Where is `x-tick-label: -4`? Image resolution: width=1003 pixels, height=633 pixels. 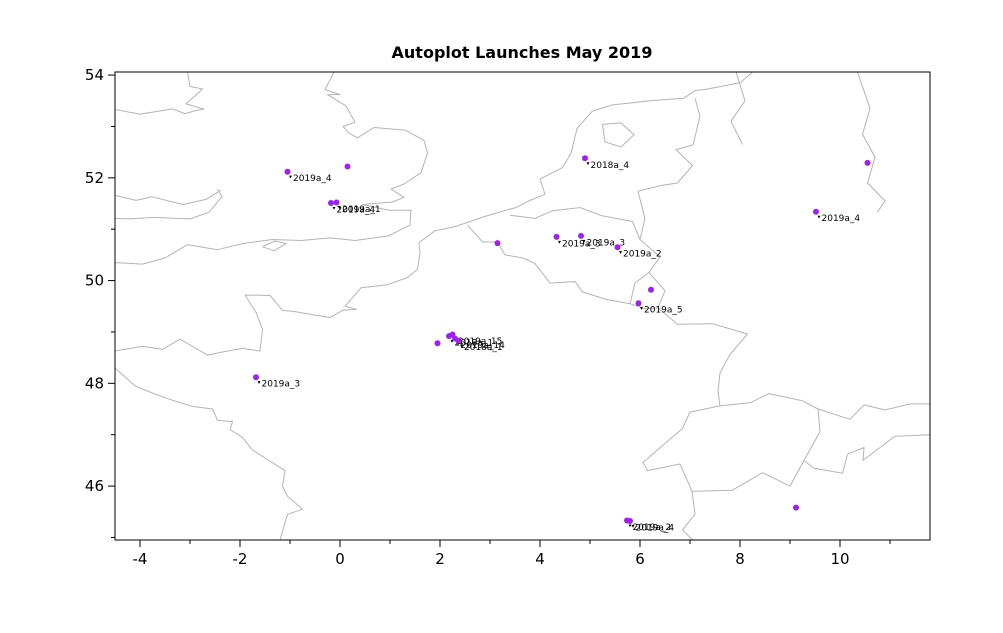 x-tick-label: -4 is located at coordinates (140, 559).